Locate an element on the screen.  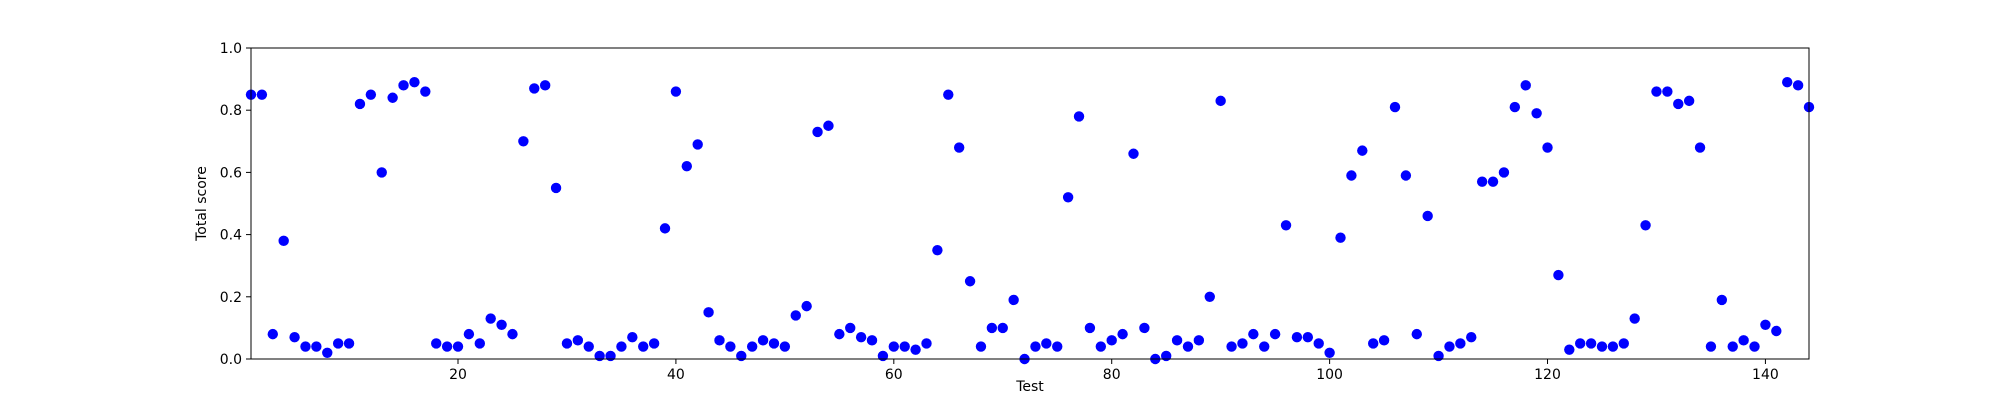
x-tick-label: 40 is located at coordinates (676, 375).